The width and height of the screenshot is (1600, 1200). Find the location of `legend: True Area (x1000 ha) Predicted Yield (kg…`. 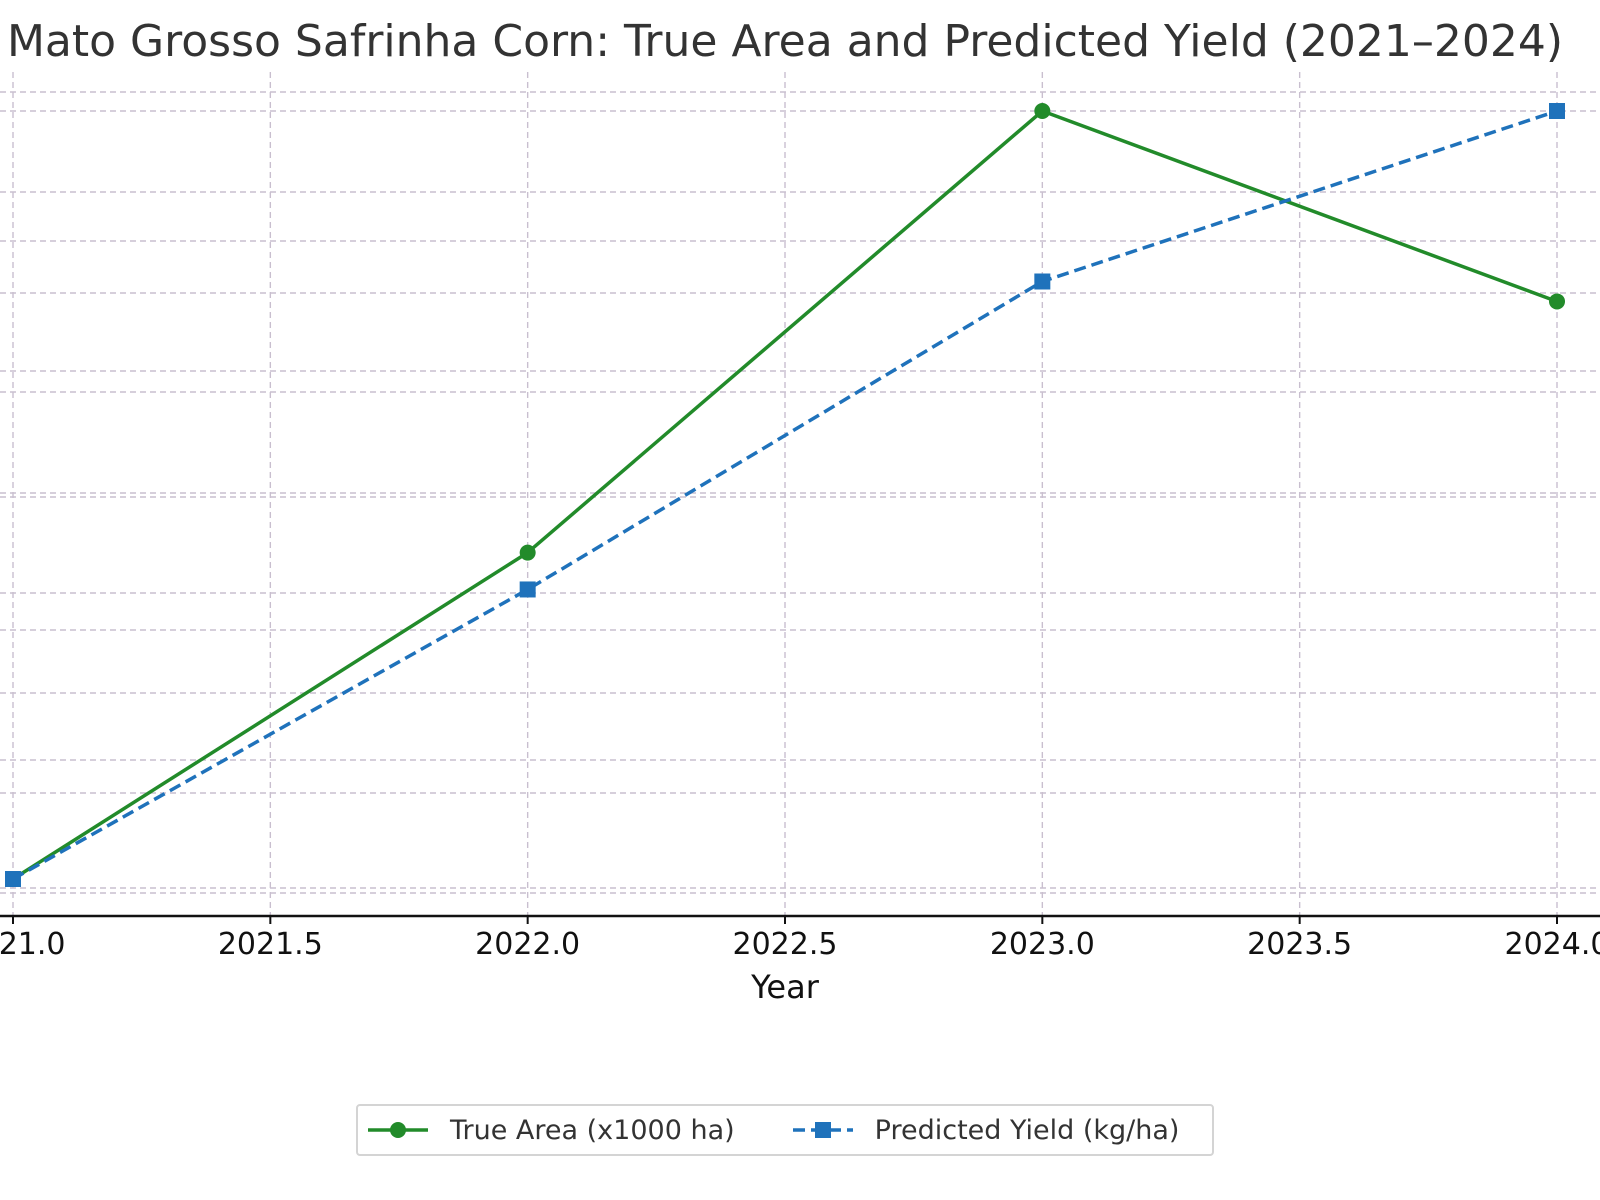

legend: True Area (x1000 ha) Predicted Yield (kg… is located at coordinates (785, 1130).